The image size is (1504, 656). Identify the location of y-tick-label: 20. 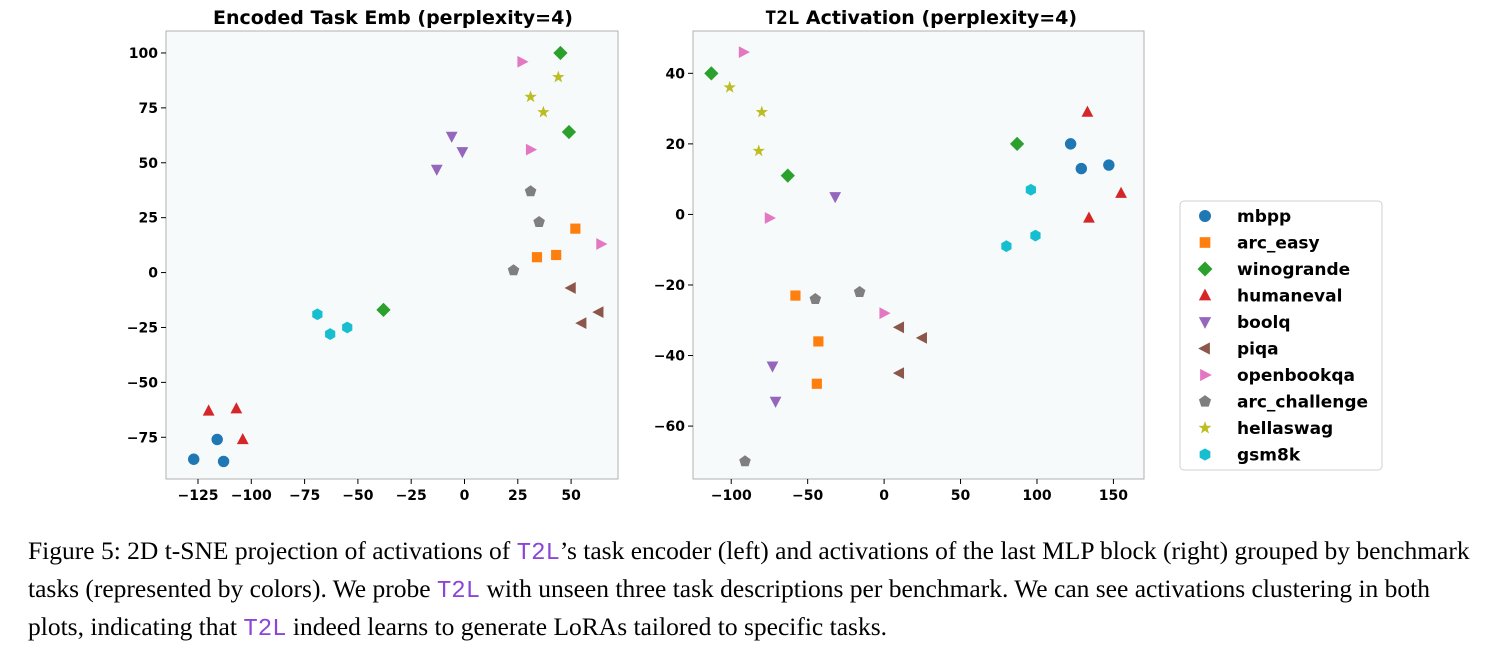
(676, 145).